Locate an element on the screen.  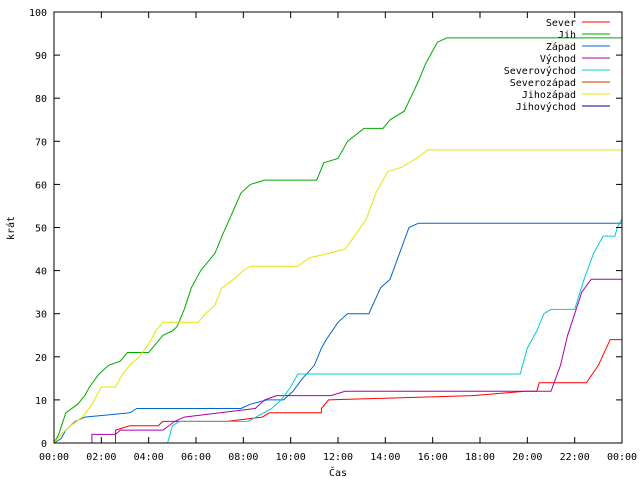
y-tick-label: 60 is located at coordinates (41, 185).